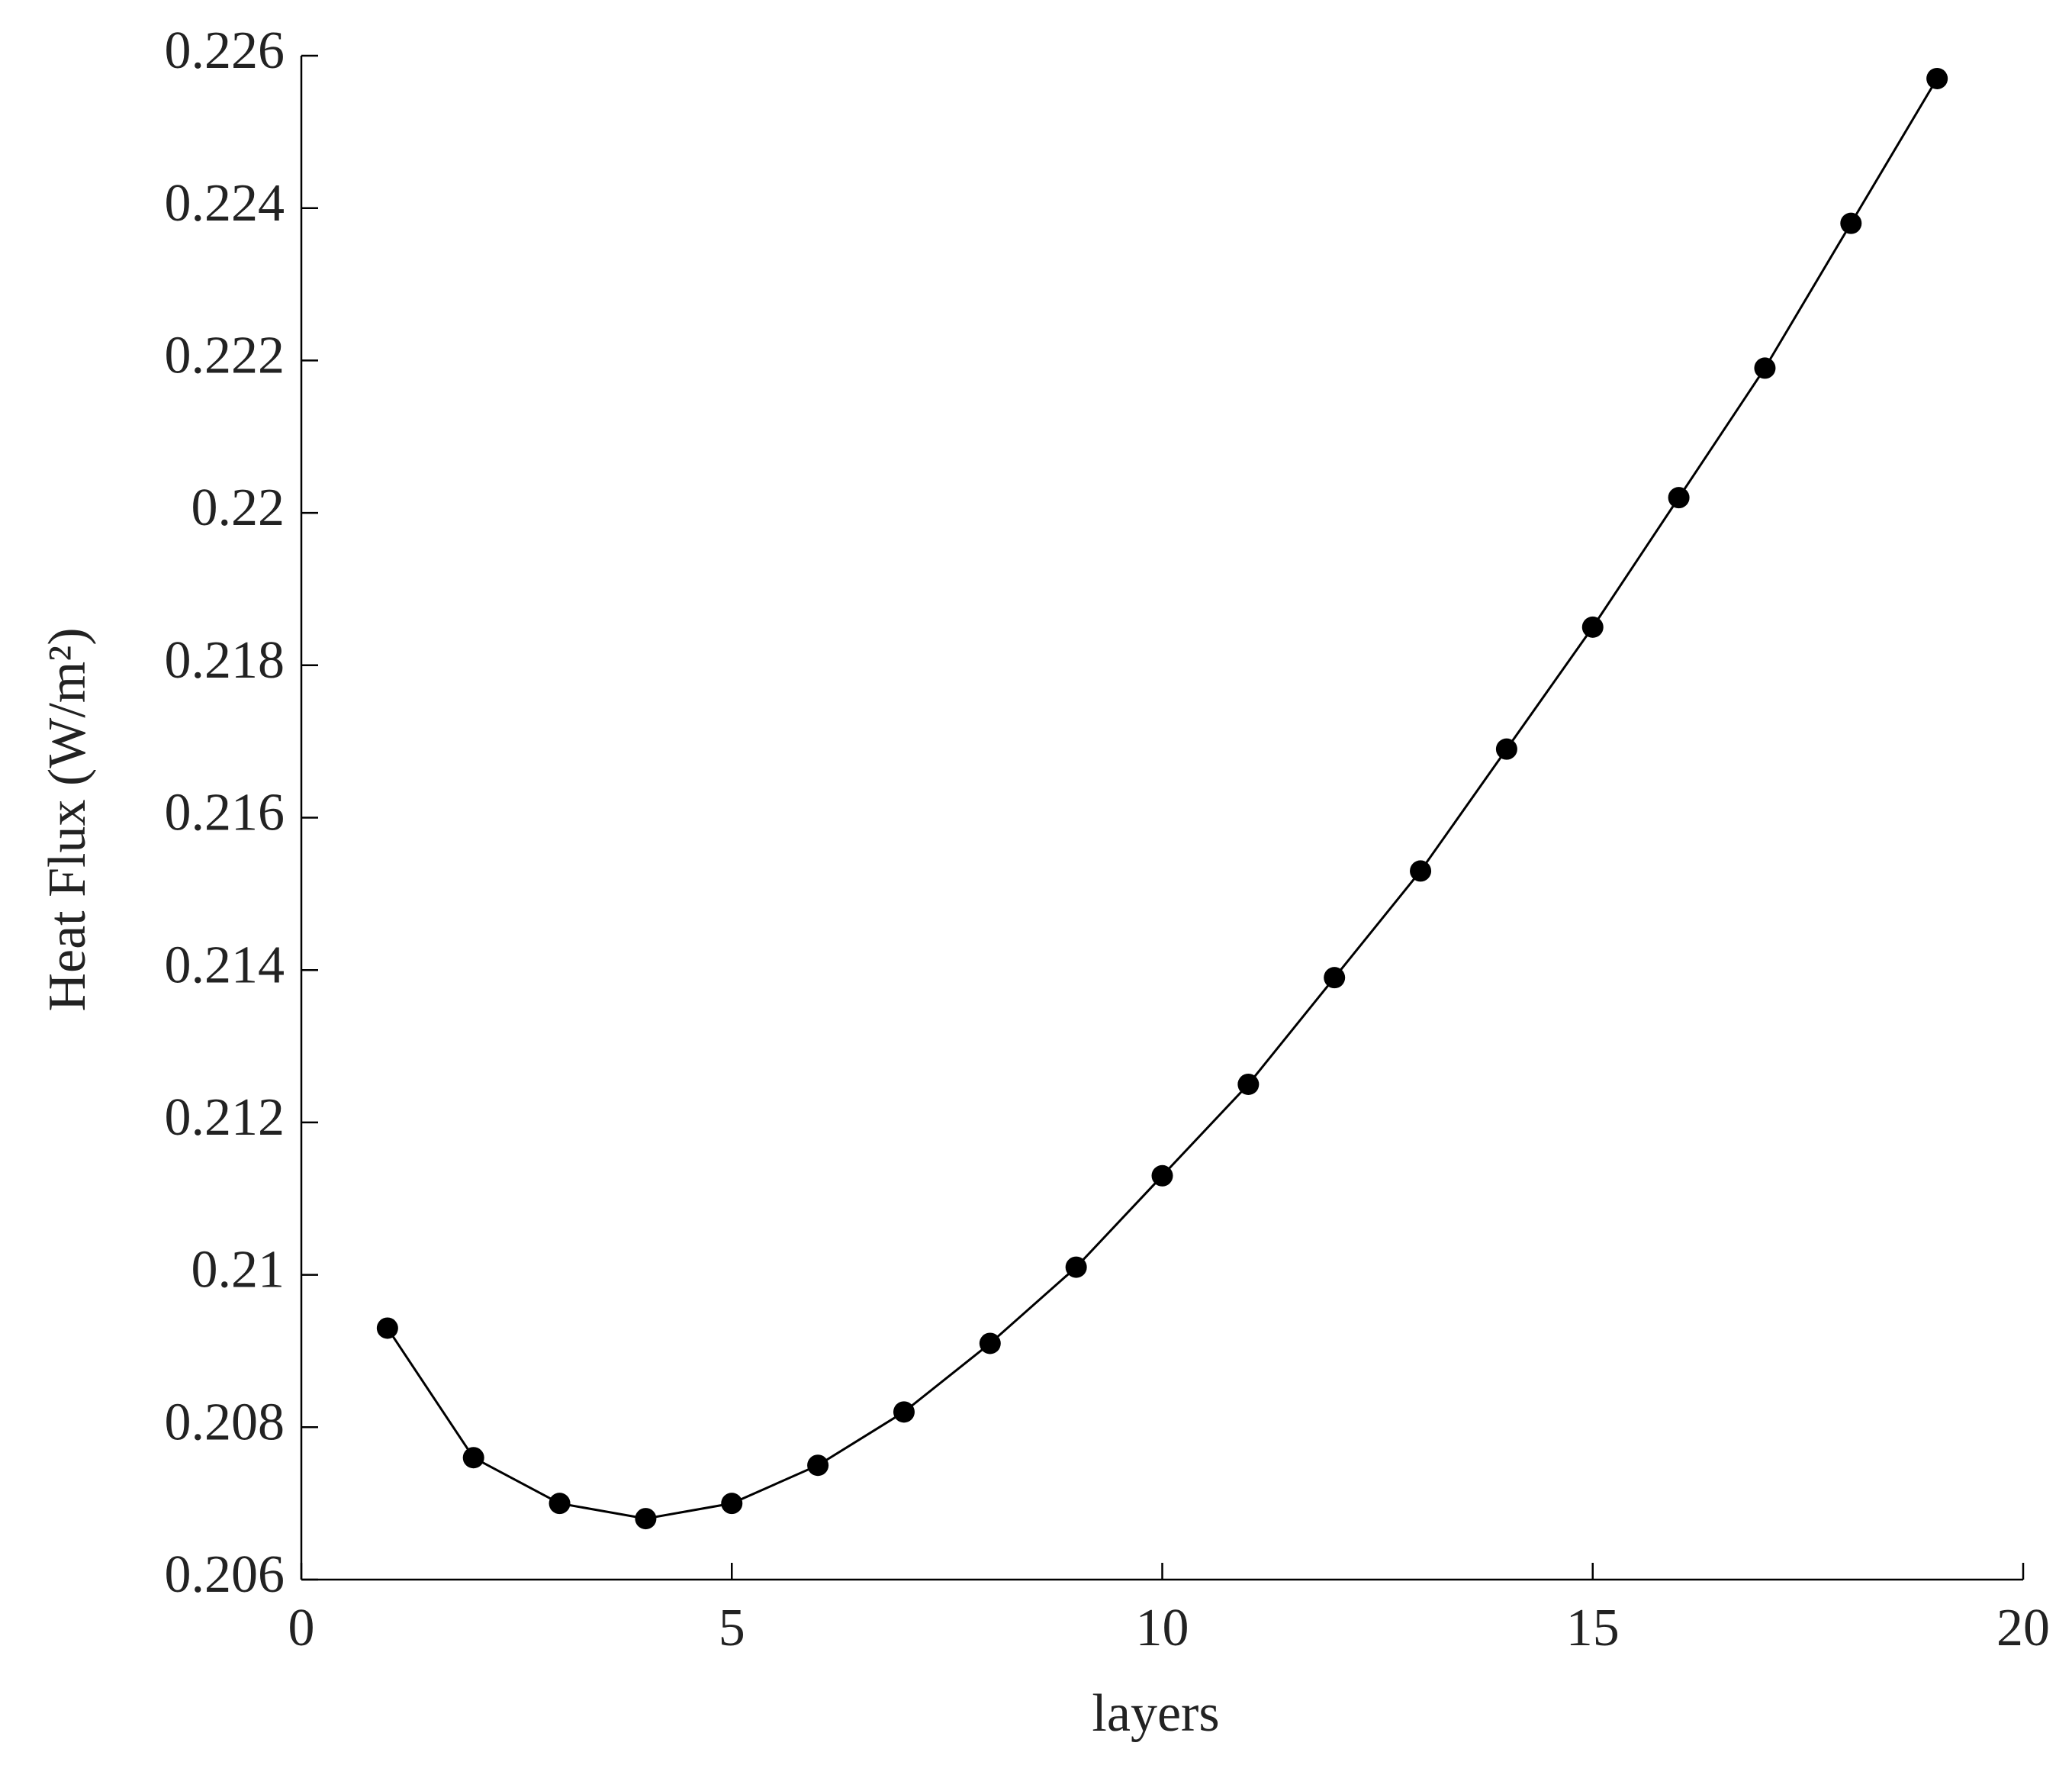  Describe the element at coordinates (225, 1574) in the screenshot. I see `y-tick-label: 0.206` at that location.